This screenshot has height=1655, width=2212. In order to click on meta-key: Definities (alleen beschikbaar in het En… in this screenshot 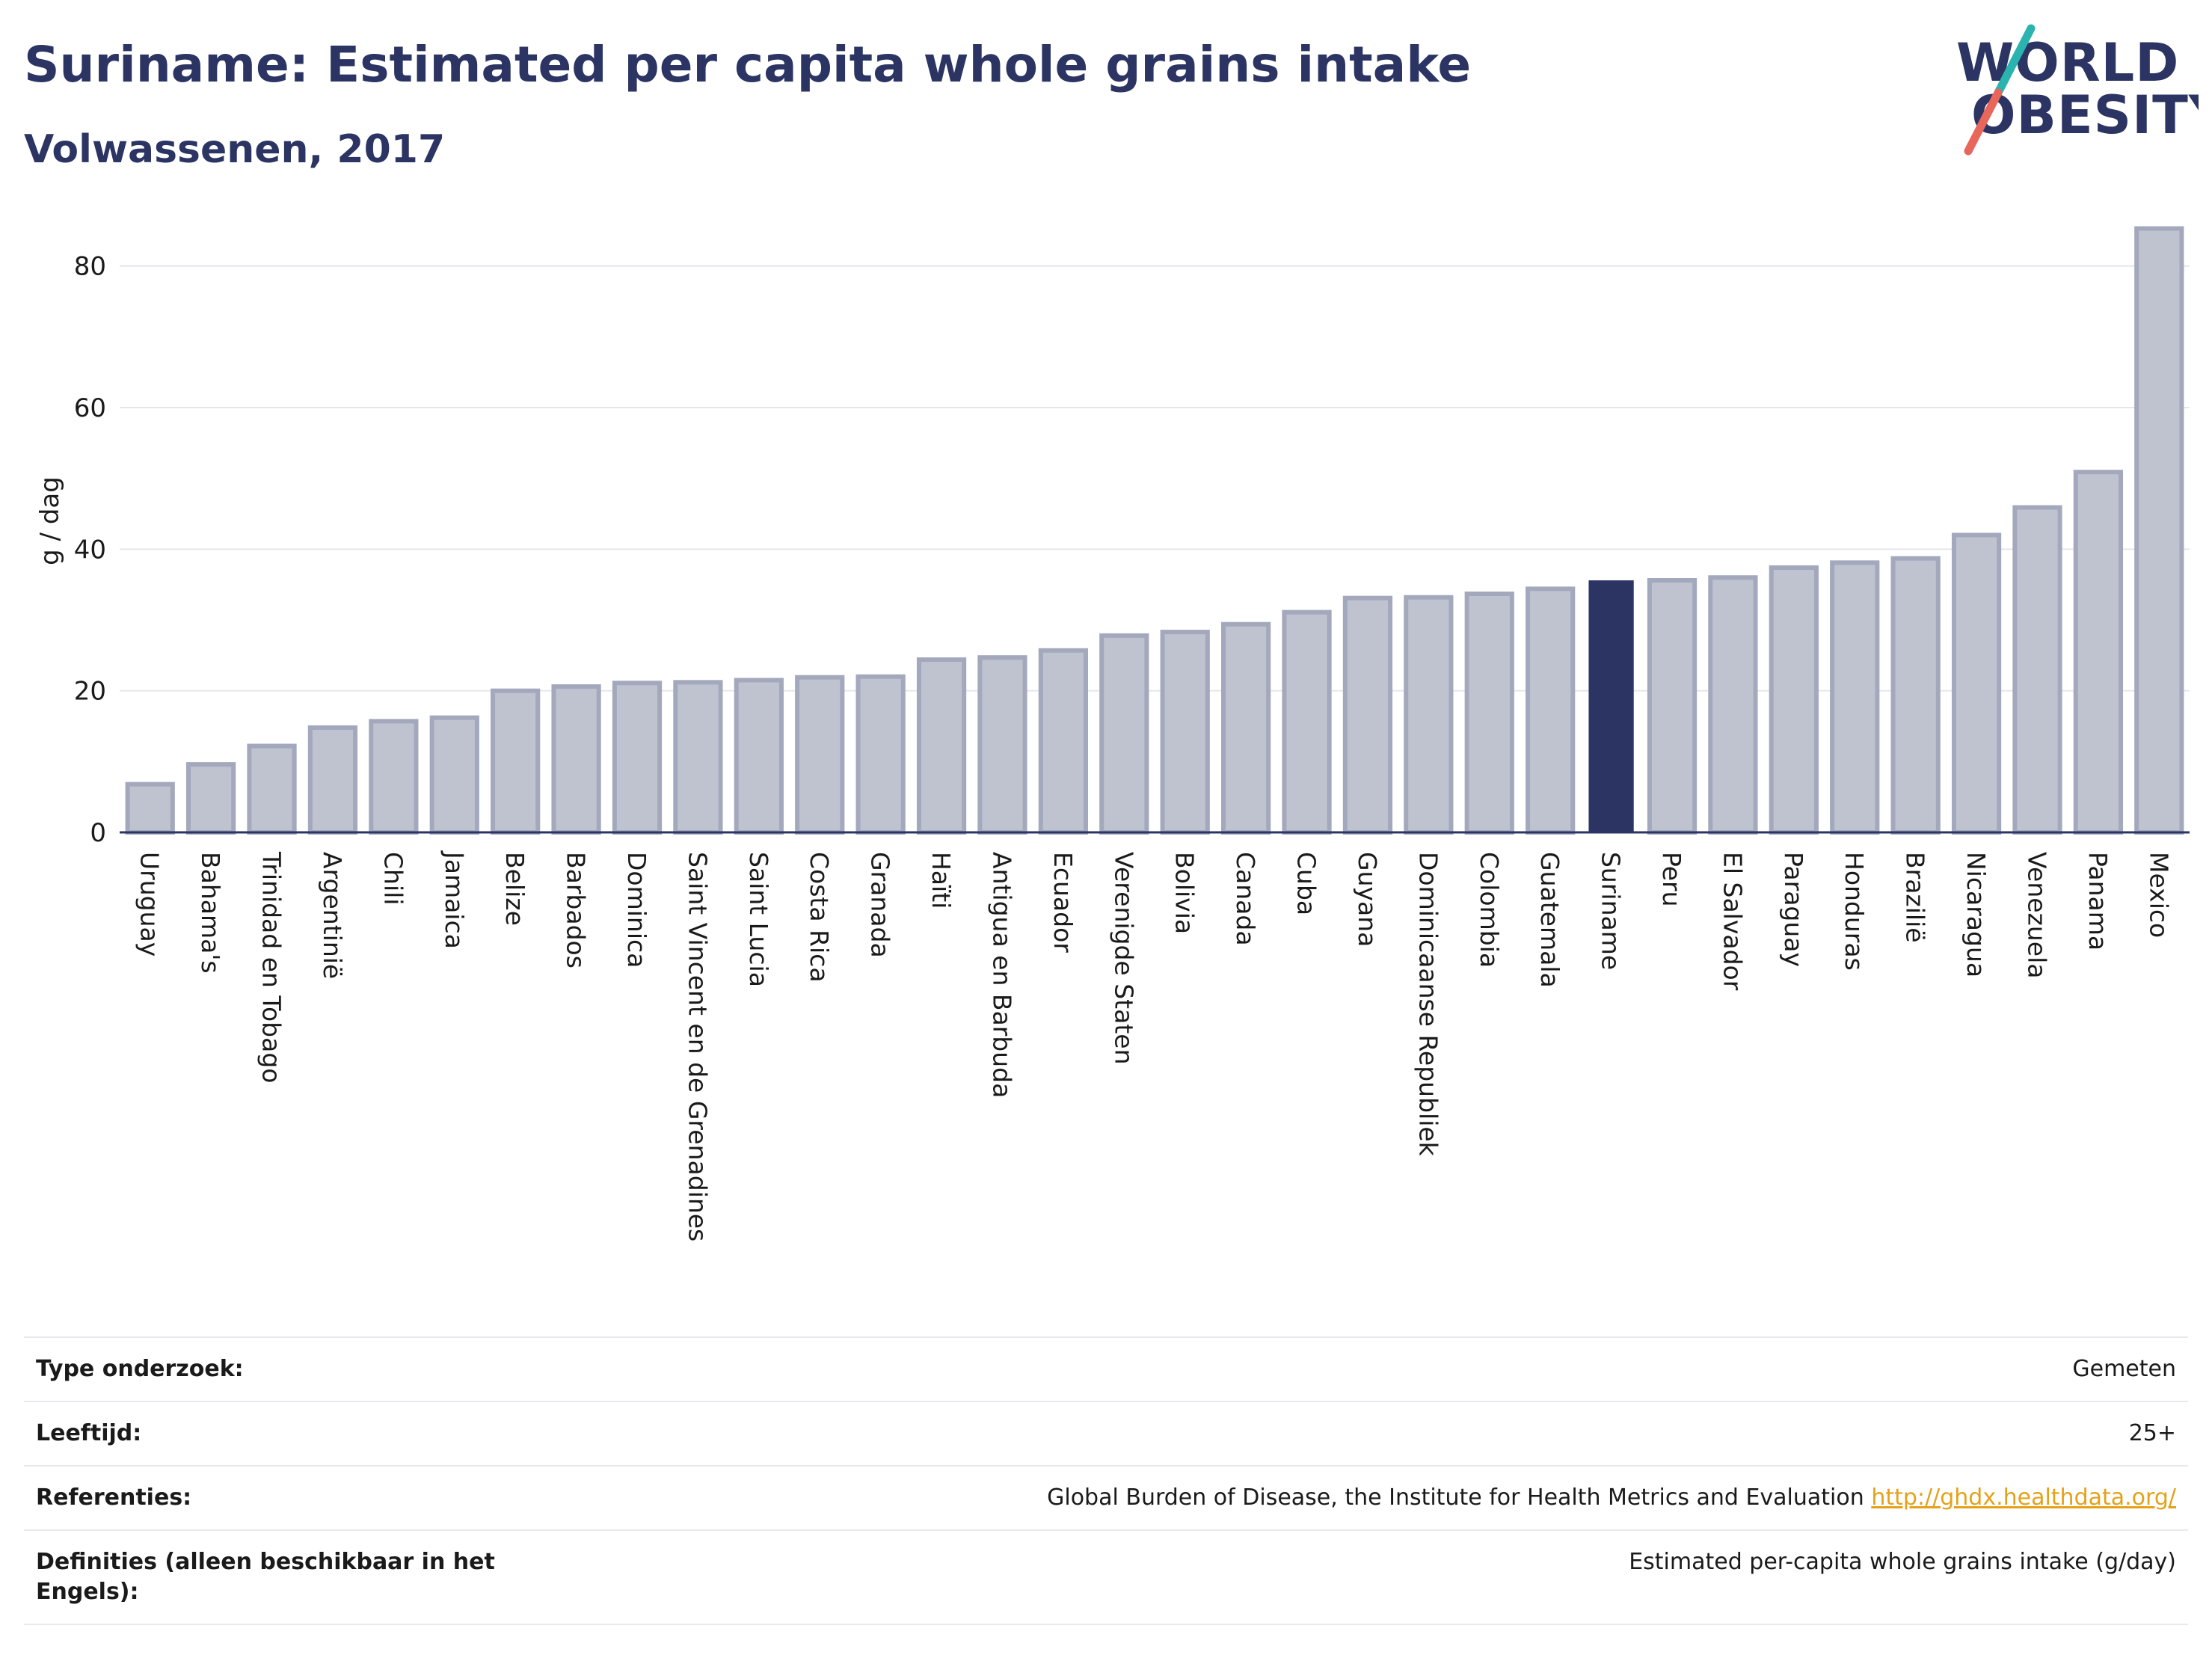, I will do `click(267, 1577)`.